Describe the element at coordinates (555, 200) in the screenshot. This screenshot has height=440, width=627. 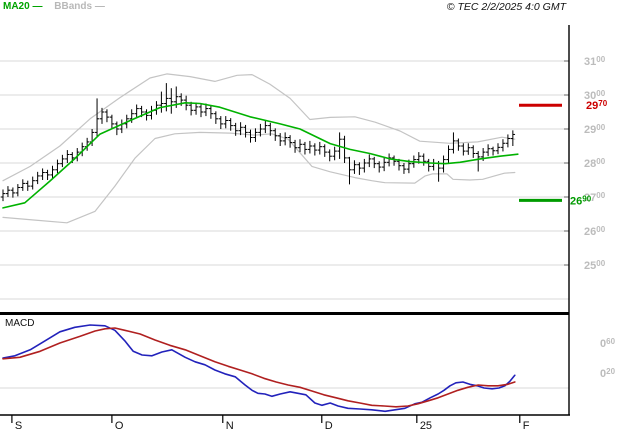
I see `support-level: 2690` at that location.